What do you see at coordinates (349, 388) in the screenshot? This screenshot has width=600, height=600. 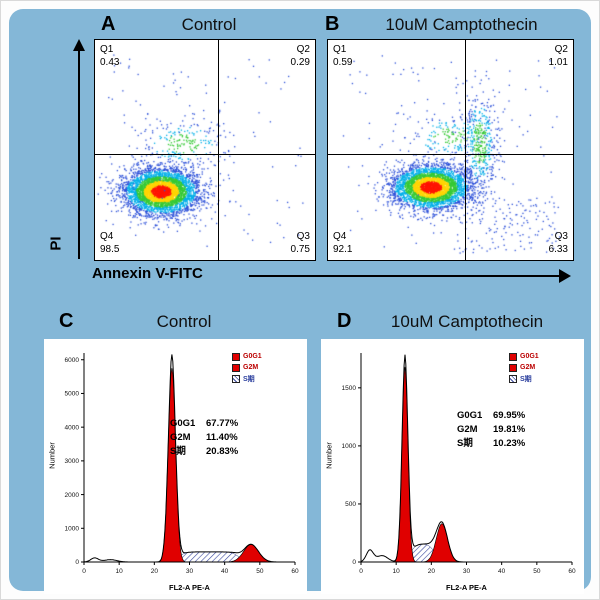 I see `svg-text: 1500` at bounding box center [349, 388].